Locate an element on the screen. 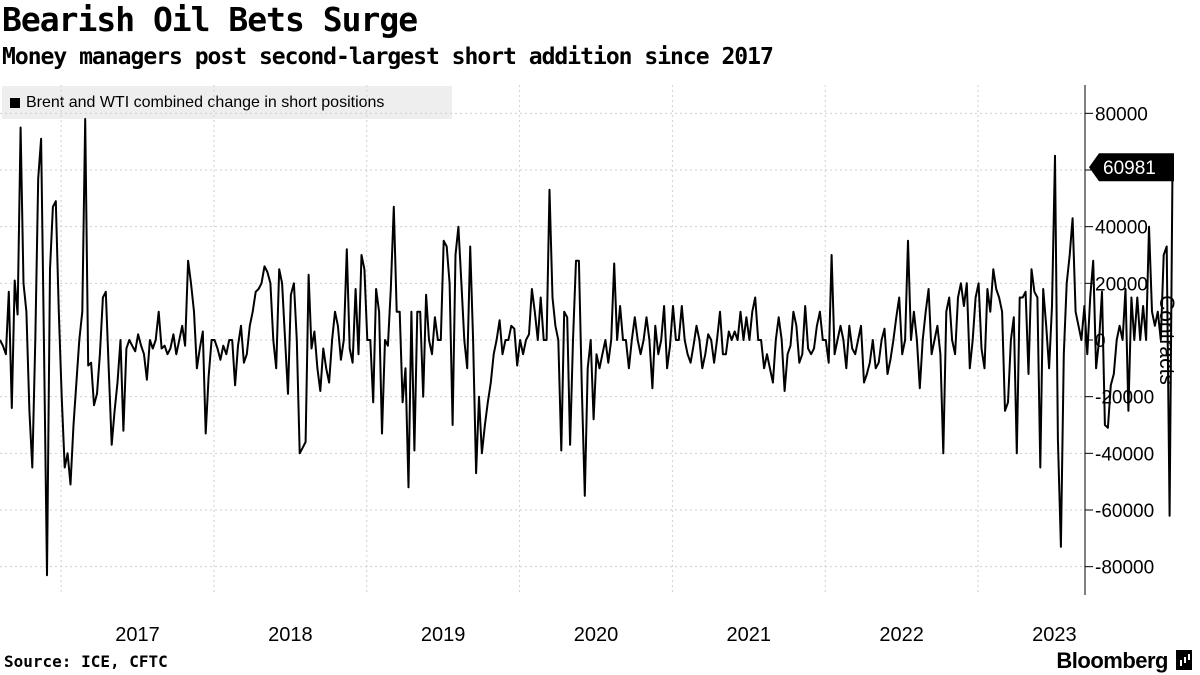 Image resolution: width=1200 pixels, height=675 pixels. x-tick-label: 2017 is located at coordinates (137, 635).